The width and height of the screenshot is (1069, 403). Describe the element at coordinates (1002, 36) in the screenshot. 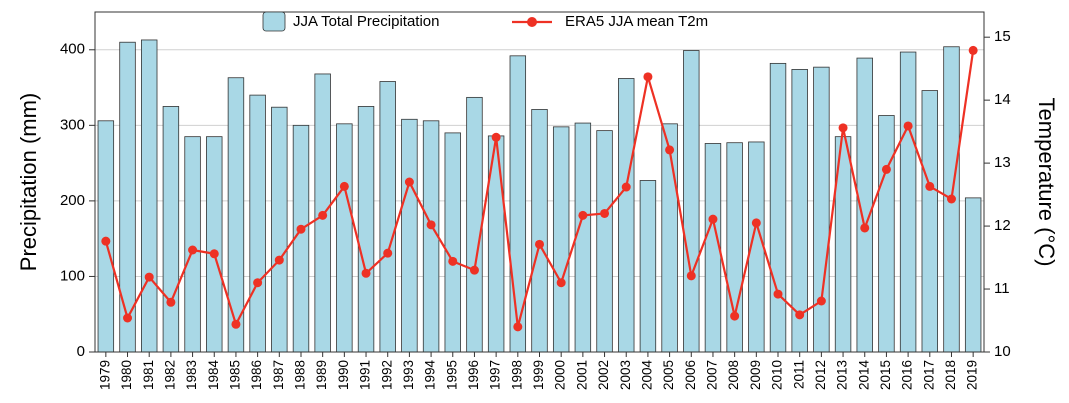

I see `y2-tick-label: 15` at that location.